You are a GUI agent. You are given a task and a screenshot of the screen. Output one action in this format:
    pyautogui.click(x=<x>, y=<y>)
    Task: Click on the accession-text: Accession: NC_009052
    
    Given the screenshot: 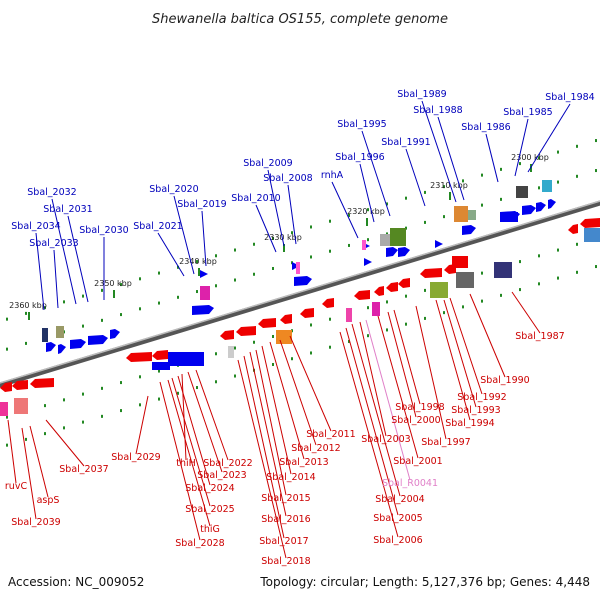 What is the action you would take?
    pyautogui.click(x=76, y=582)
    